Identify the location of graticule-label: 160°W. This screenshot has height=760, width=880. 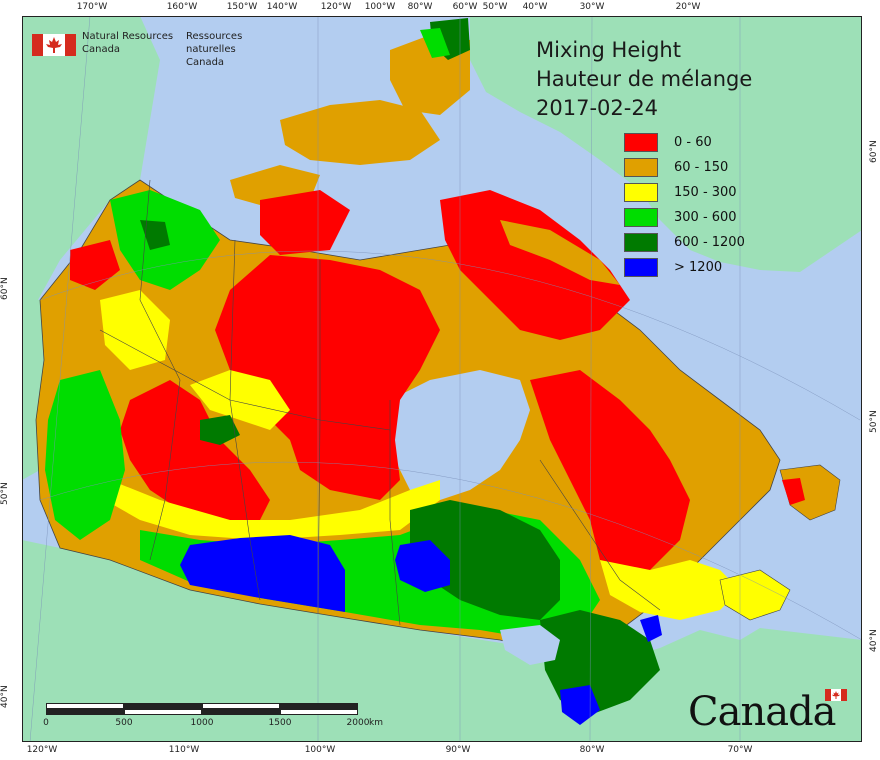
(182, 7).